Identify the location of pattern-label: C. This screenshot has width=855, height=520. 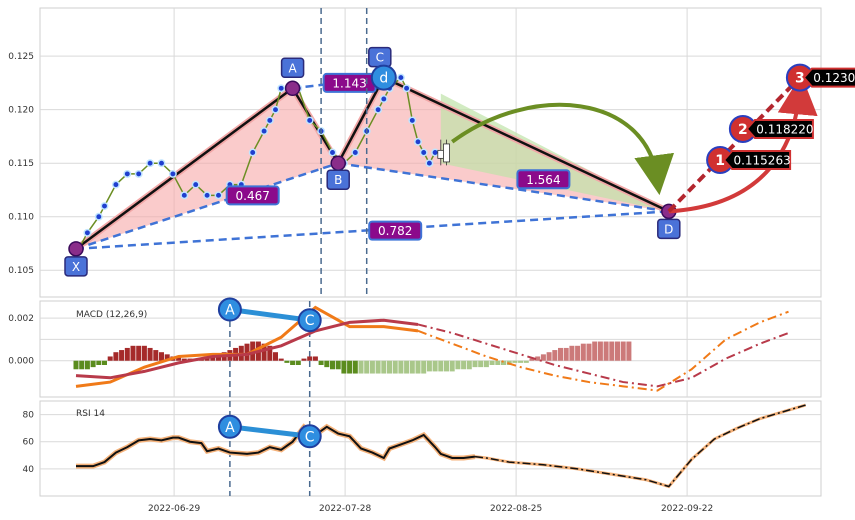
(380, 58).